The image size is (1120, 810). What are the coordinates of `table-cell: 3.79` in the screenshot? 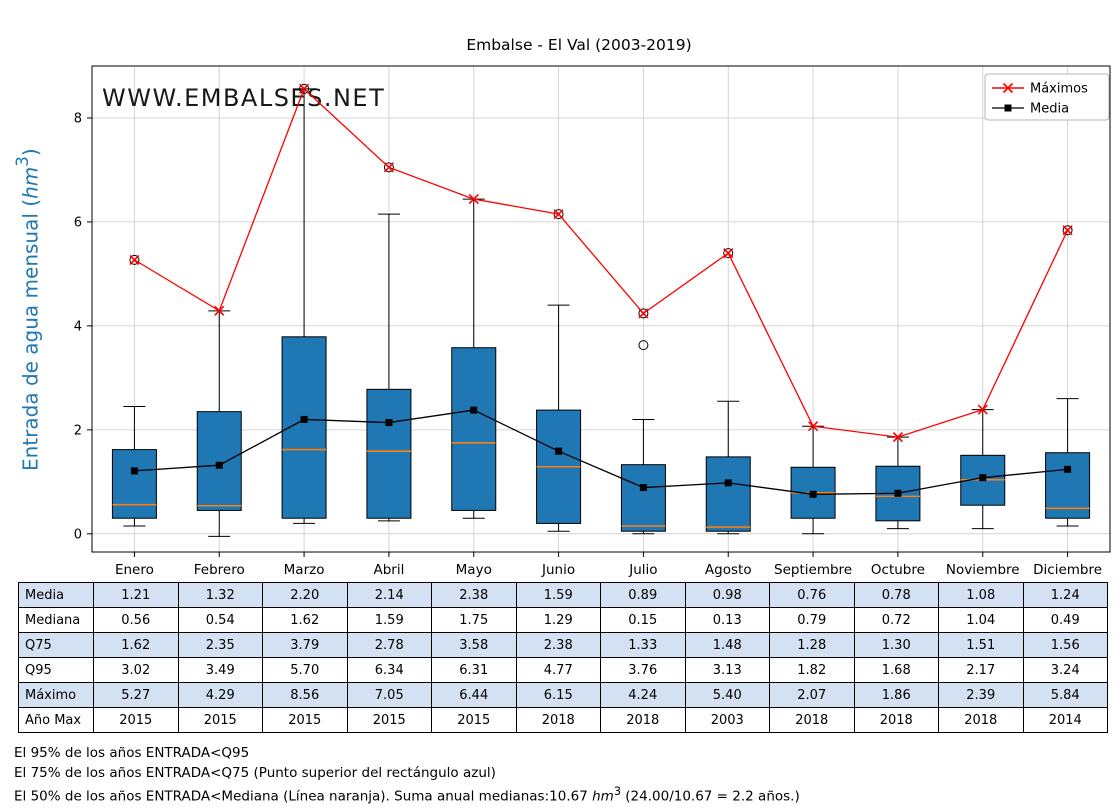 It's located at (305, 645).